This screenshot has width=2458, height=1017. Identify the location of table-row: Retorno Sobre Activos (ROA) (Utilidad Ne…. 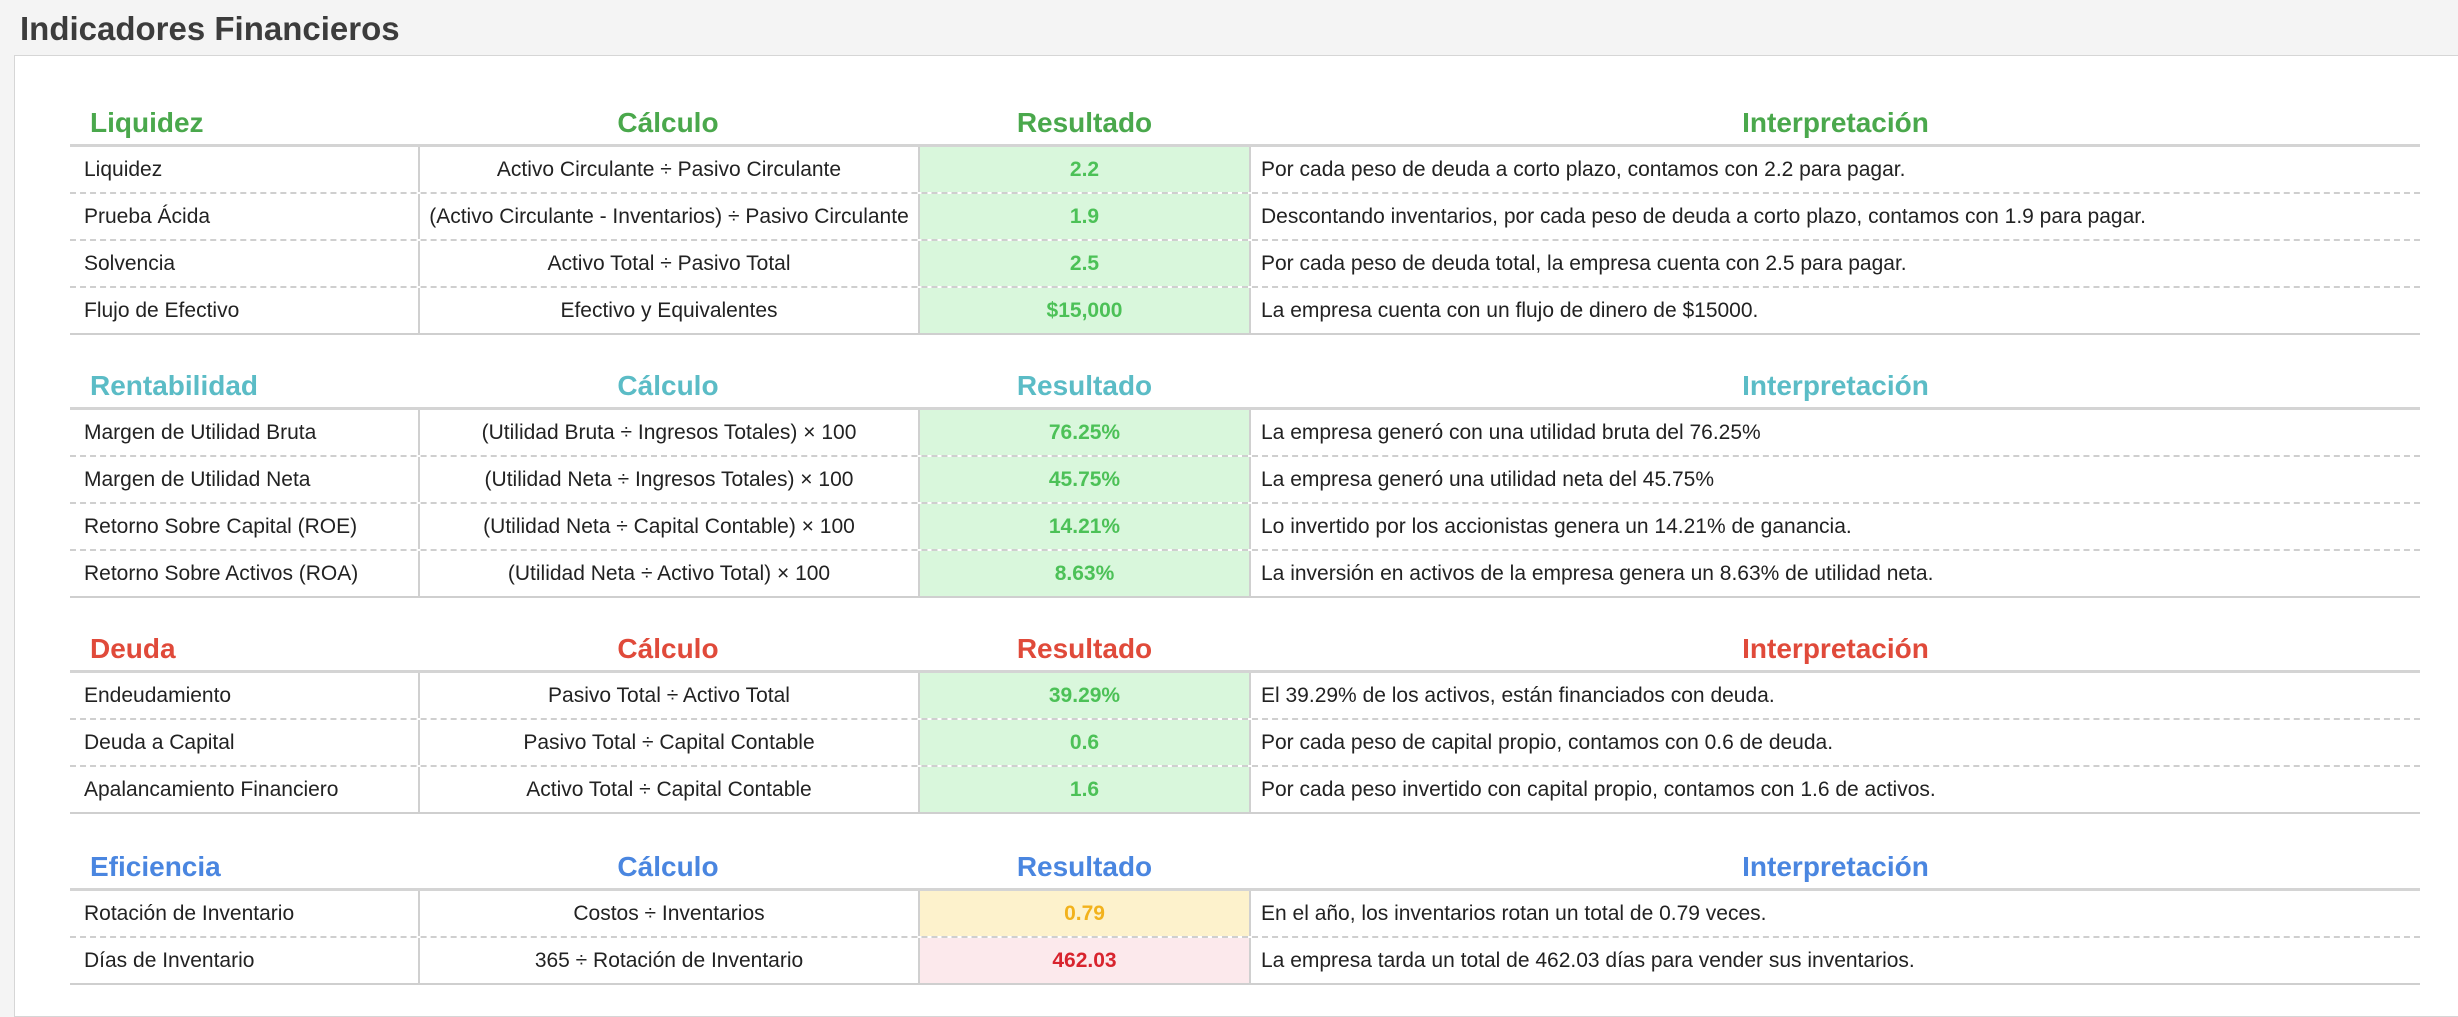
(1245, 574).